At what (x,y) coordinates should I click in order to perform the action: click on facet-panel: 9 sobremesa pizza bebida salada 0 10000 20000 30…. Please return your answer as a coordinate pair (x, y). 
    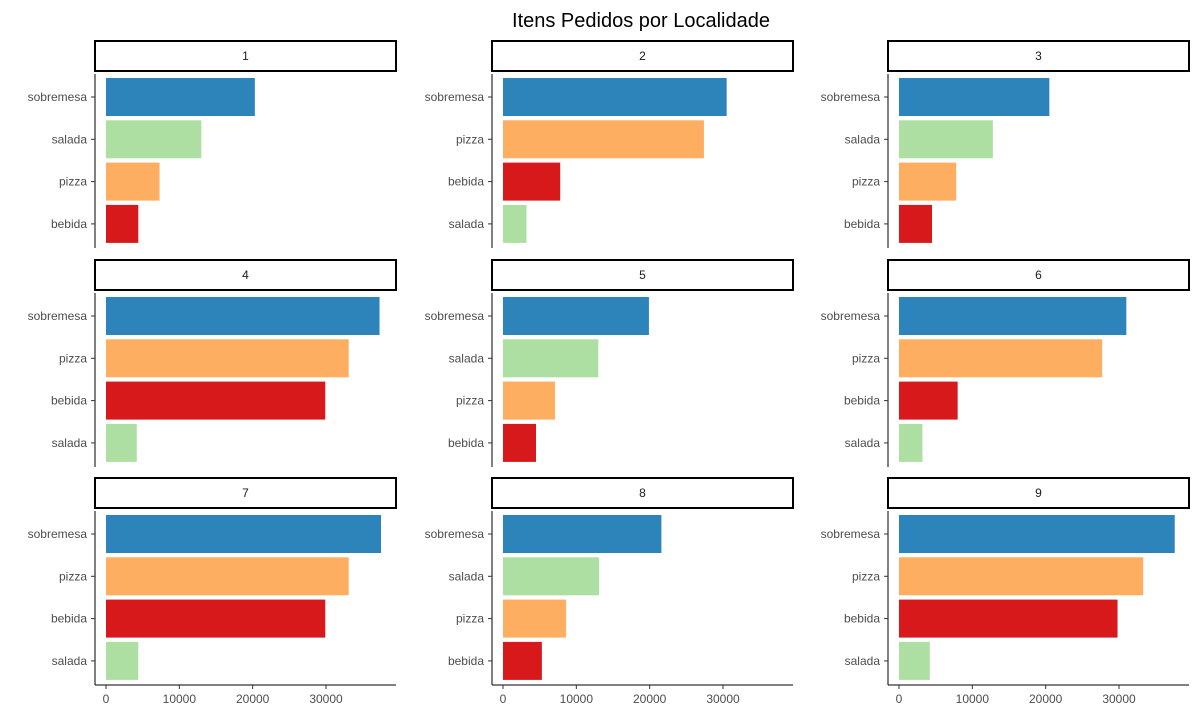
    Looking at the image, I should click on (1005, 591).